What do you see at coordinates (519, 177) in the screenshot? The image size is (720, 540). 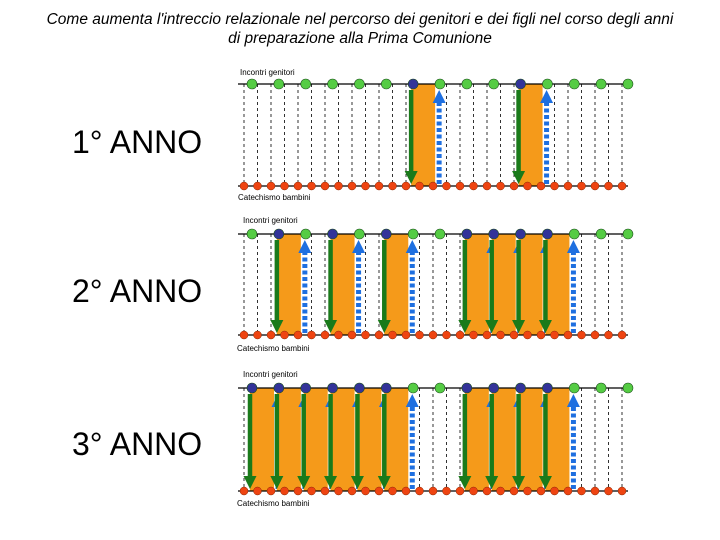 I see `down-arrow-1-10-head` at bounding box center [519, 177].